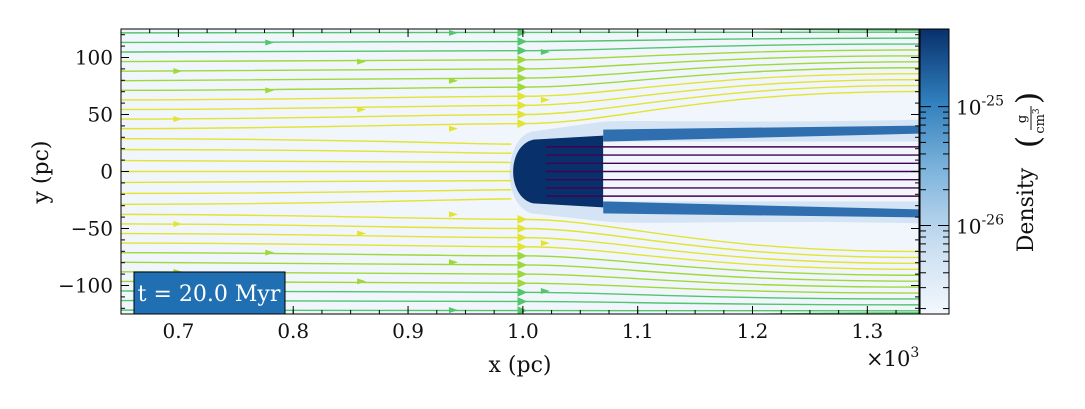  I want to click on x-tick-label: 0.8, so click(293, 331).